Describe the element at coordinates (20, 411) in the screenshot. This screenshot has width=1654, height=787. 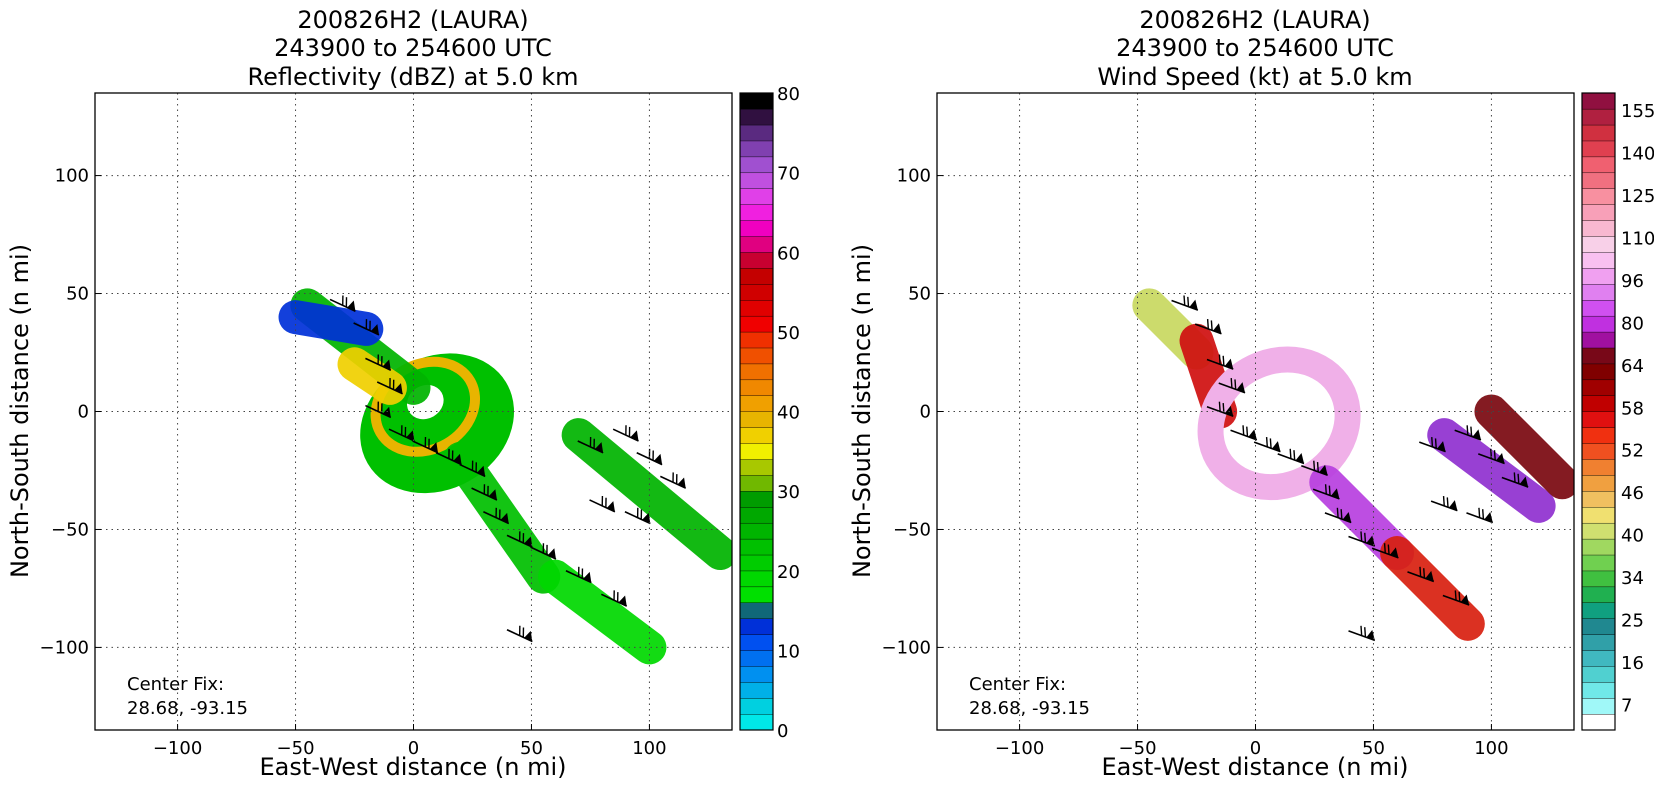
I see `y-axis-label: North-South distance (n mi)` at that location.